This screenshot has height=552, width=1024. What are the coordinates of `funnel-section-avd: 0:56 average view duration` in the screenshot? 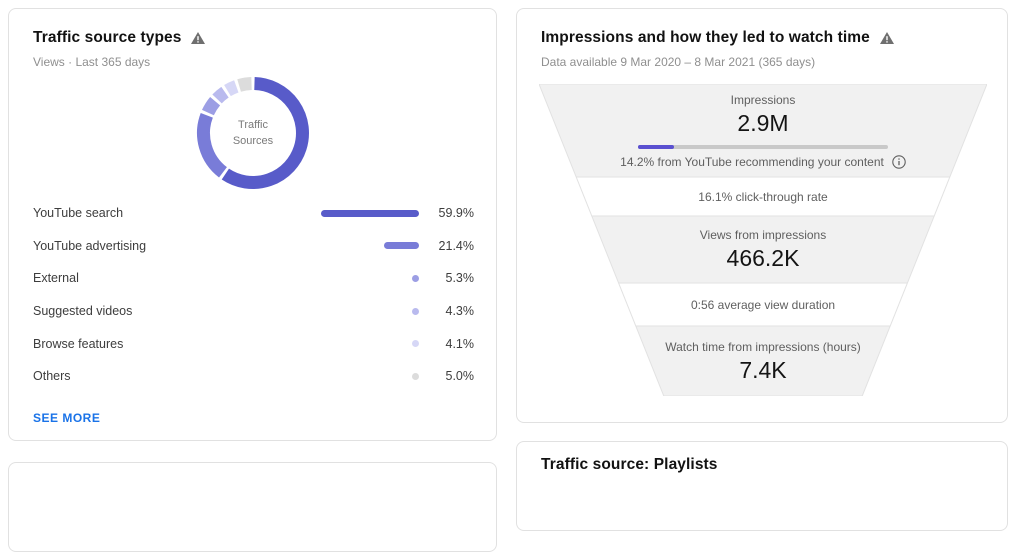 It's located at (763, 304).